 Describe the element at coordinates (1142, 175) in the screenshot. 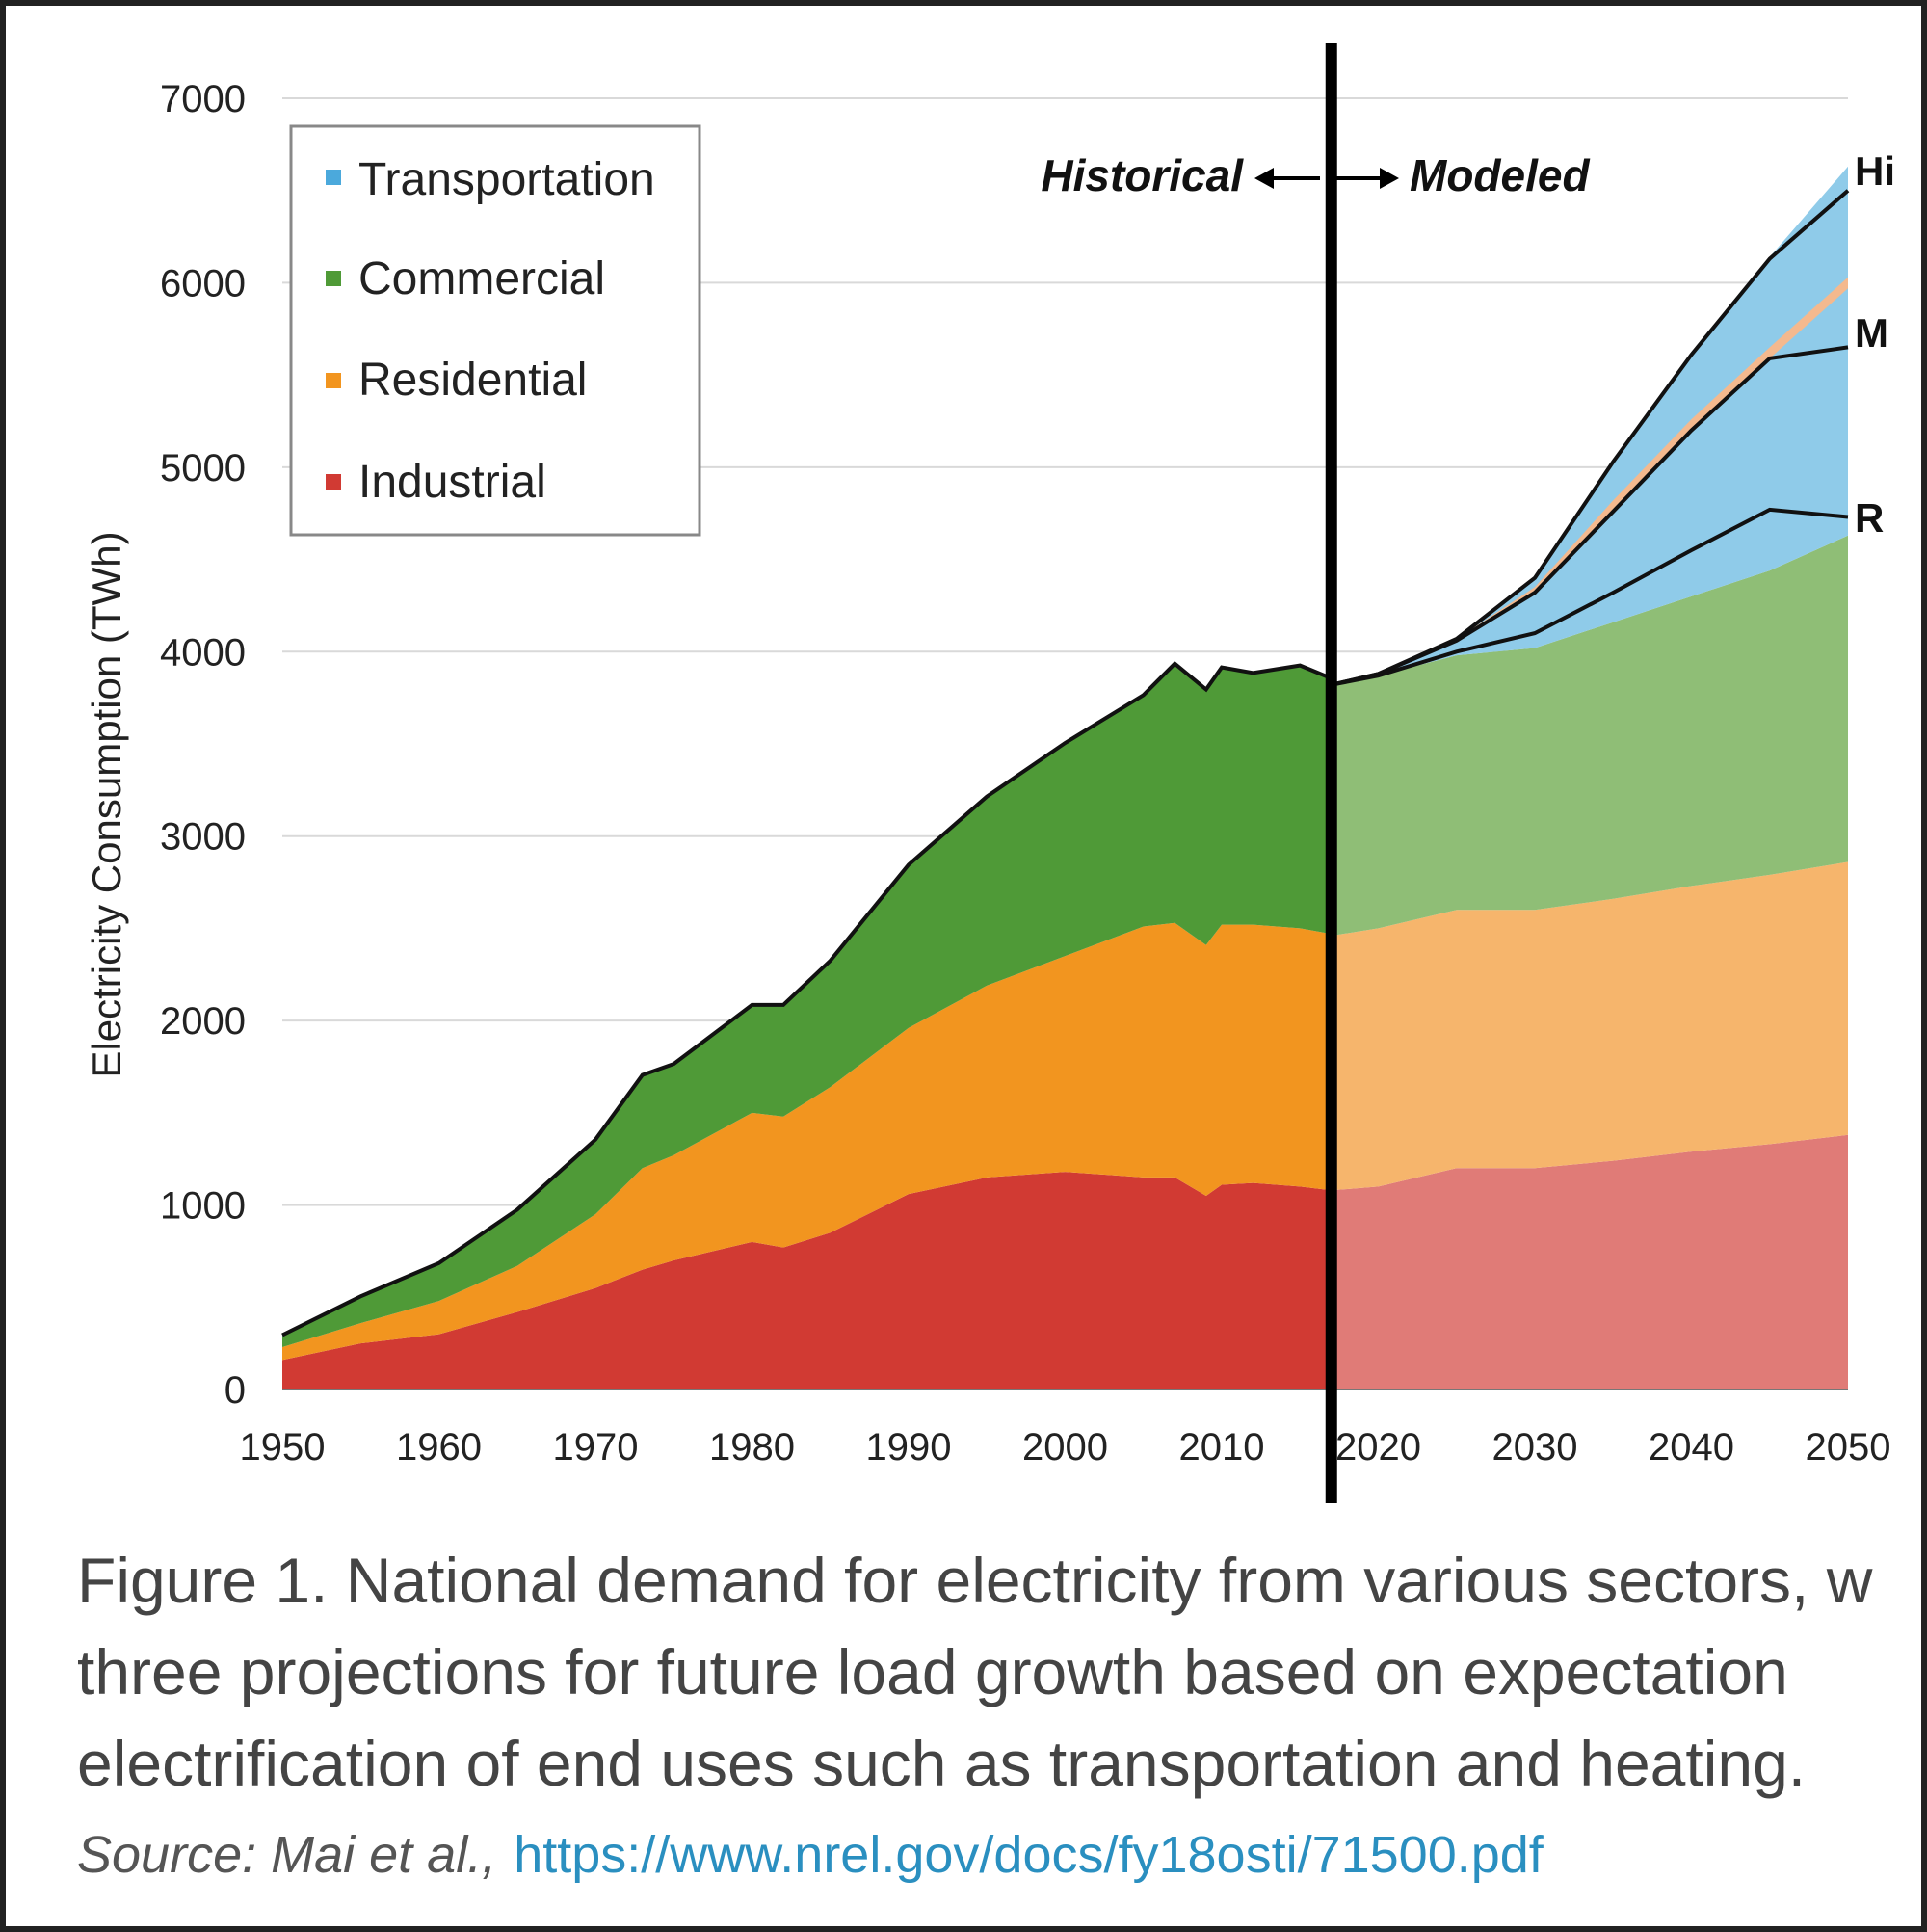

I see `historical-annotation: Historical` at that location.